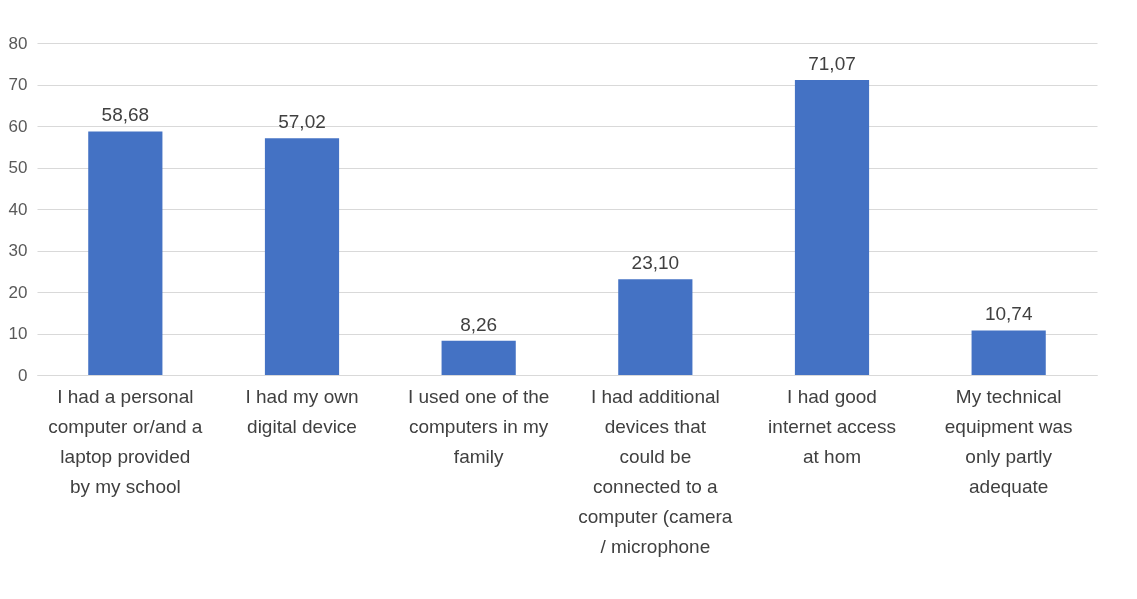 The image size is (1137, 599). What do you see at coordinates (18, 333) in the screenshot?
I see `y-tick-label: 10` at bounding box center [18, 333].